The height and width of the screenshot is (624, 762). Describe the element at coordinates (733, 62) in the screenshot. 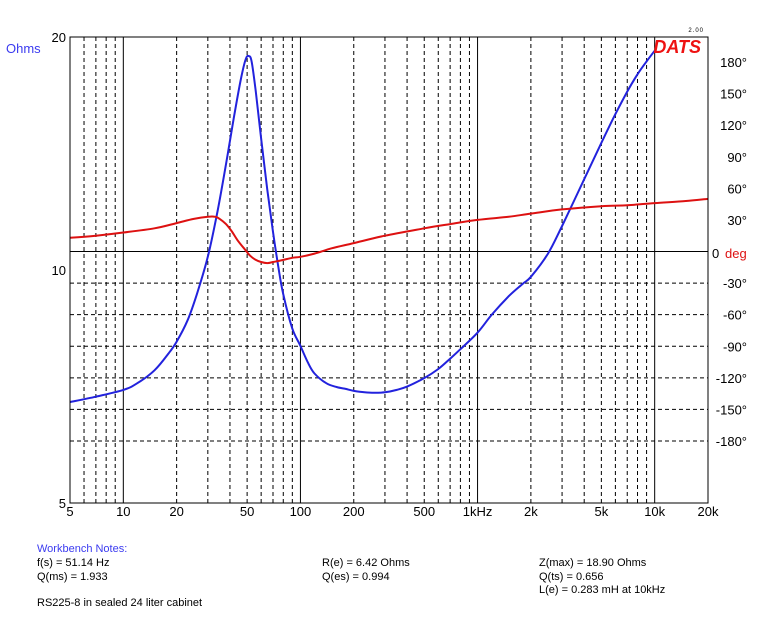

I see `right-tick-label: 180°` at that location.